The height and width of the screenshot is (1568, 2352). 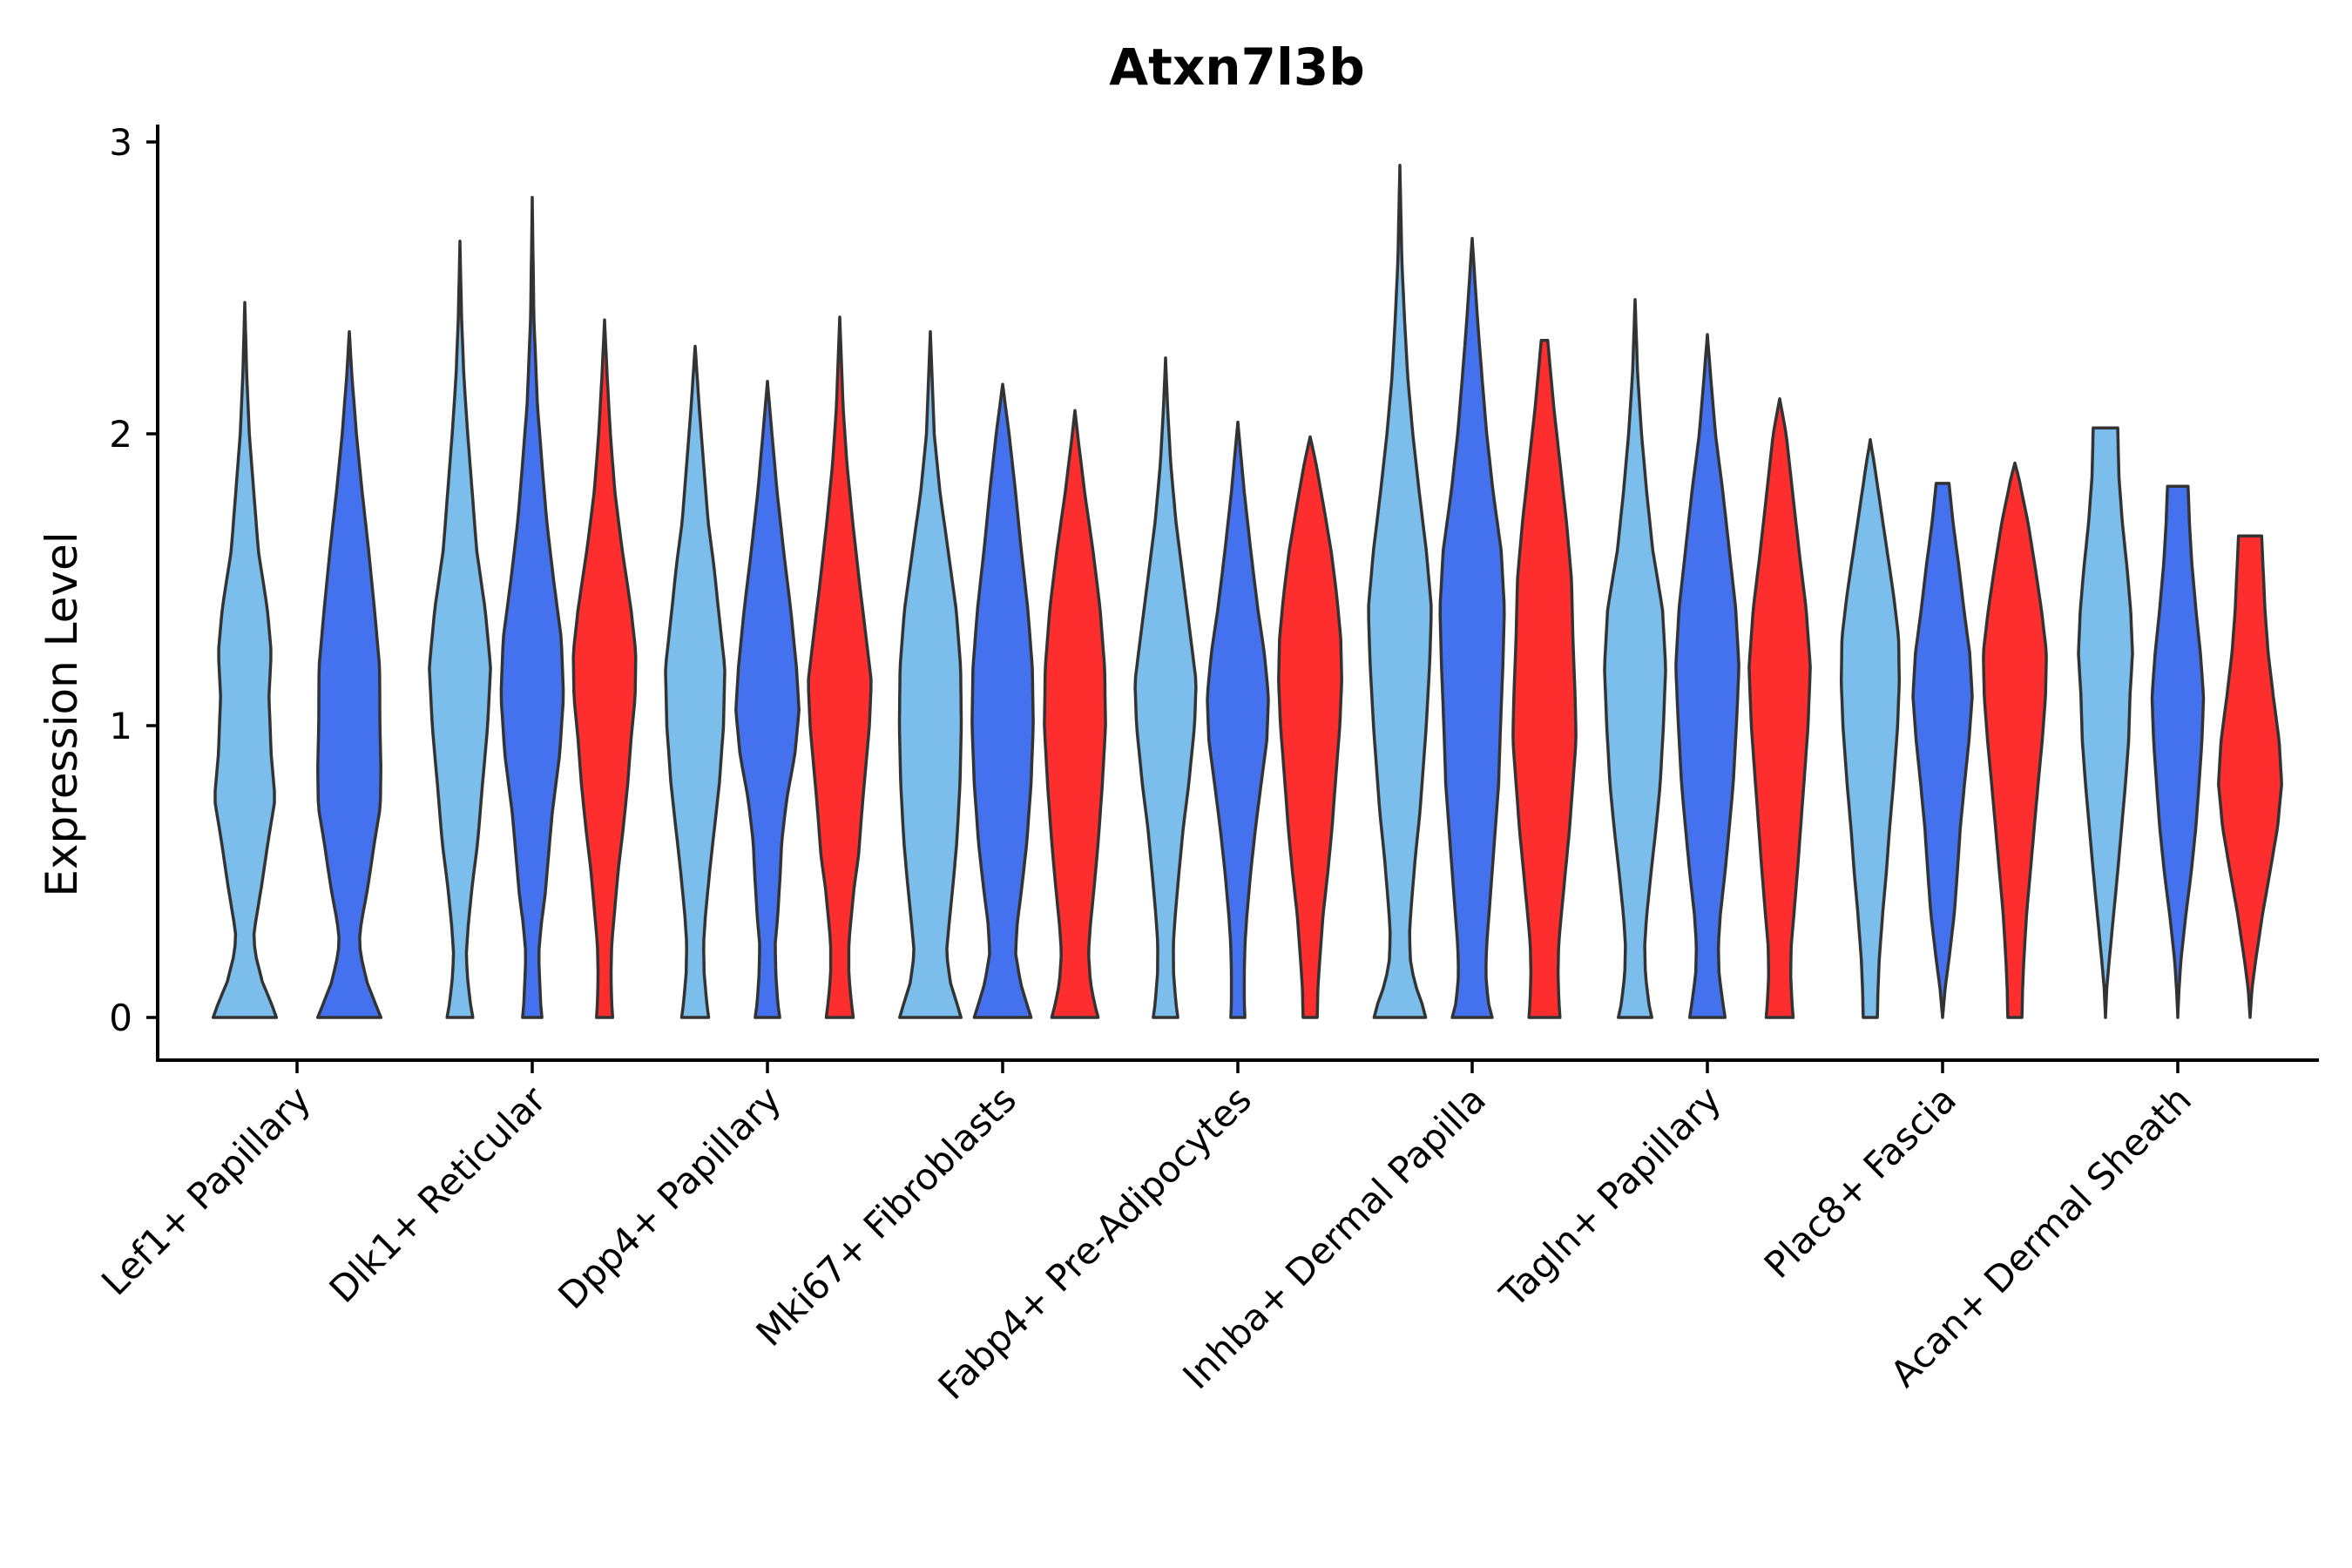 I want to click on x-category-label: Dpp4+ Papillary, so click(x=669, y=1197).